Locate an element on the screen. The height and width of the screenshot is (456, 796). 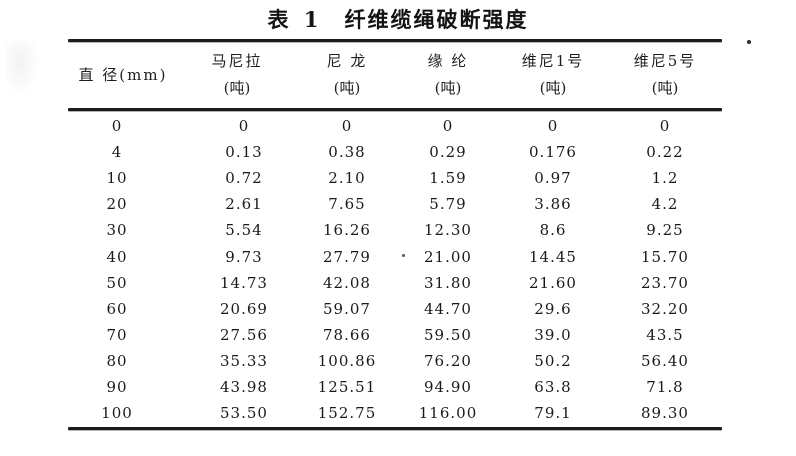
cell-vinylon-1: 63.8 is located at coordinates (553, 386).